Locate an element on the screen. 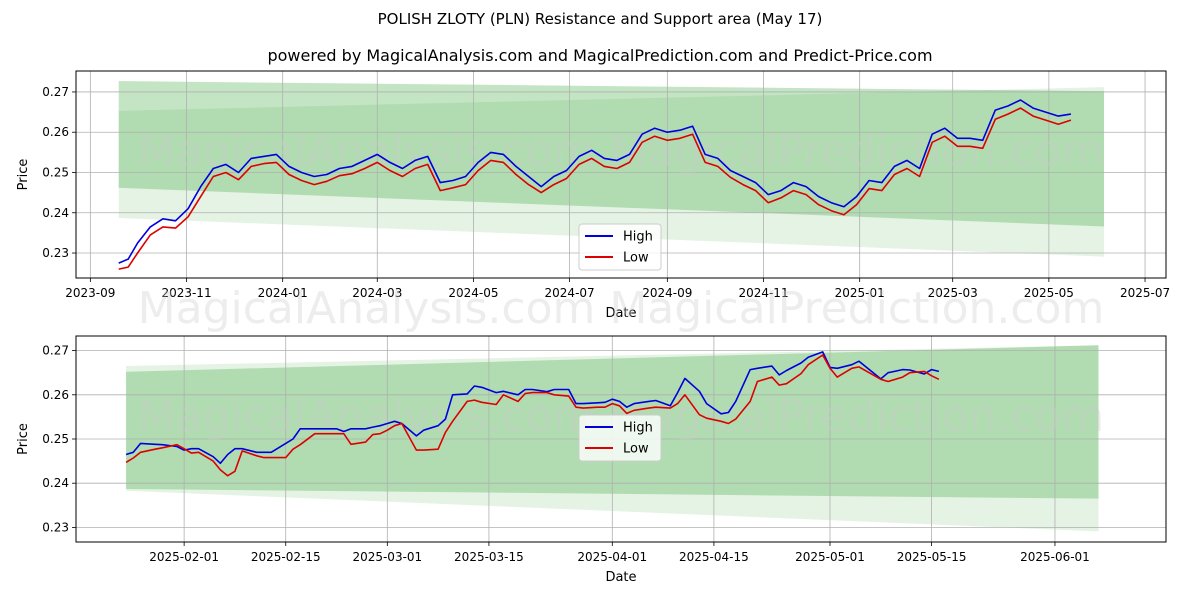 The height and width of the screenshot is (600, 1200). x-tick-label: 2025-06-01 is located at coordinates (1055, 557).